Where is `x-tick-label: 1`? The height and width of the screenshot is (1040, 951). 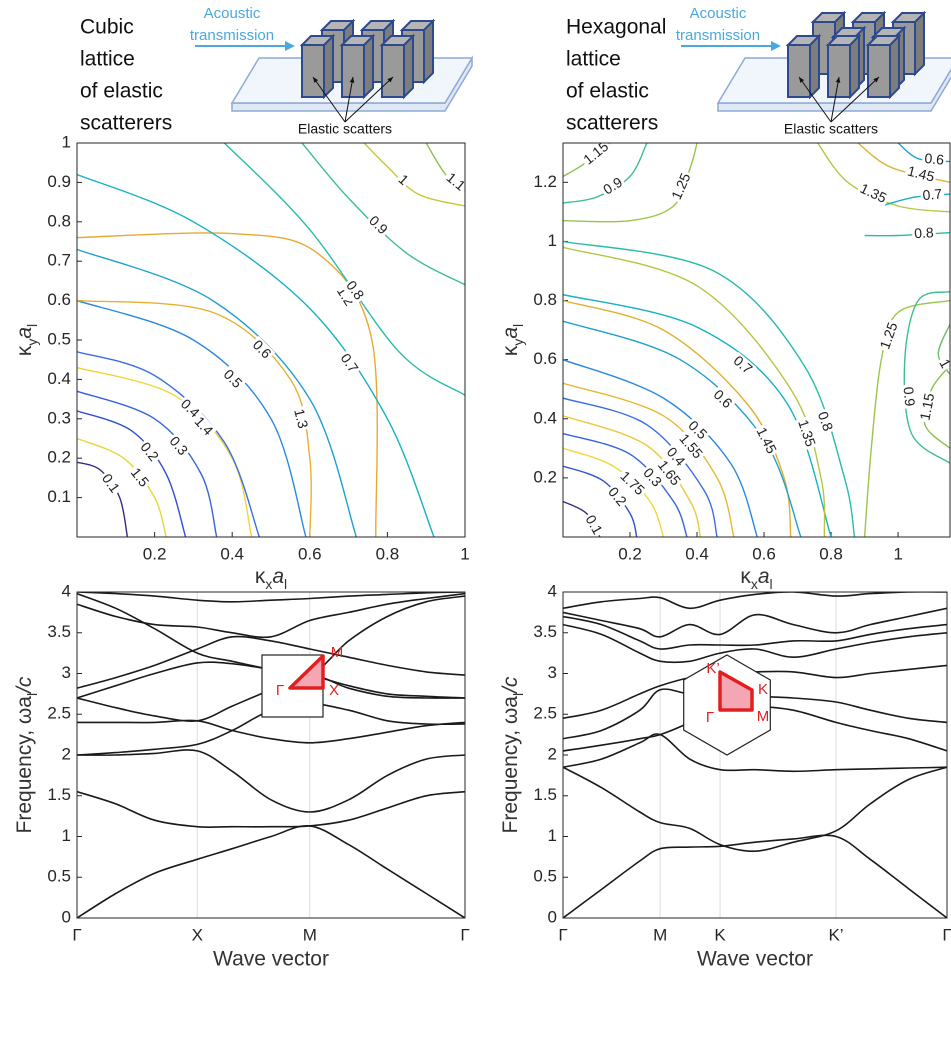
x-tick-label: 1 is located at coordinates (464, 553).